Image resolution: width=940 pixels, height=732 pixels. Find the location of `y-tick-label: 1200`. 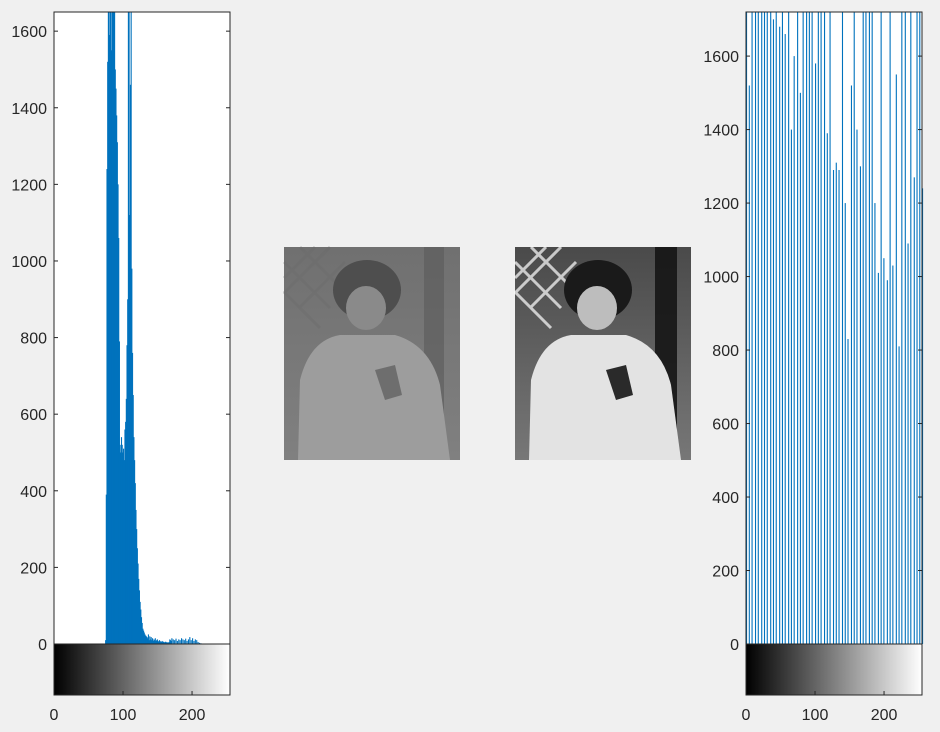

y-tick-label: 1200 is located at coordinates (721, 204).